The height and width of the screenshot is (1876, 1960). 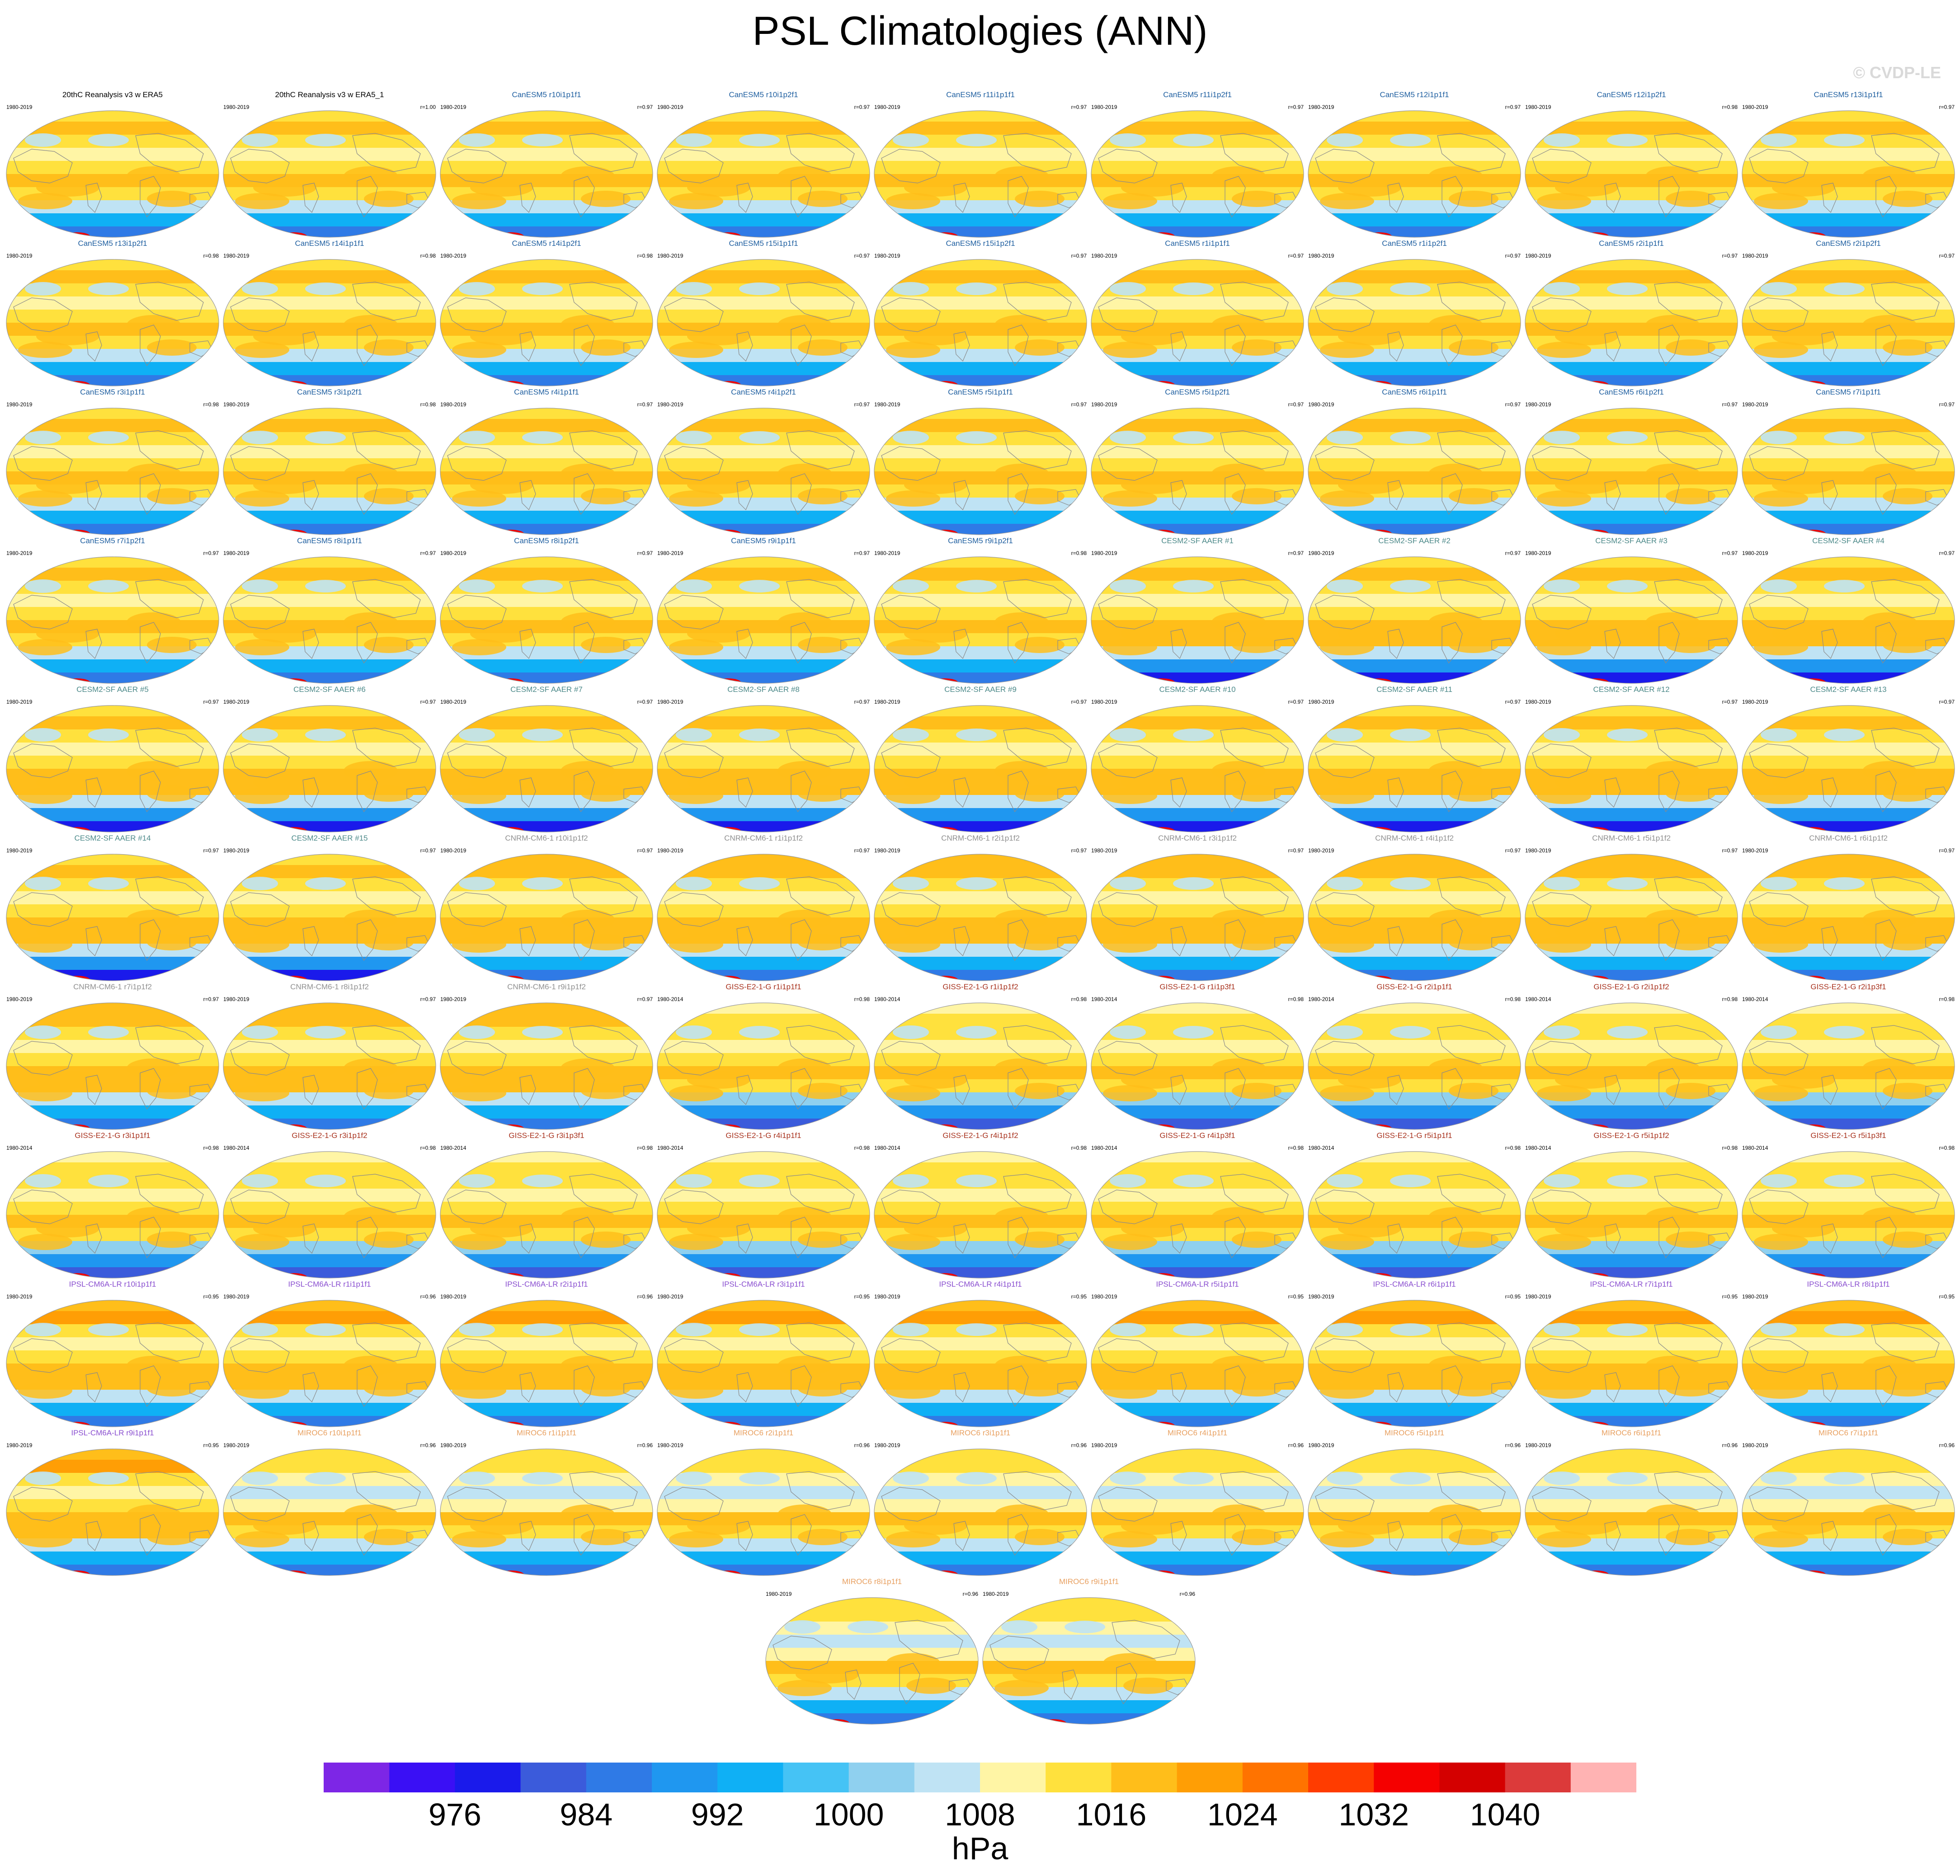 What do you see at coordinates (887, 999) in the screenshot?
I see `panel-years: 1980-2014` at bounding box center [887, 999].